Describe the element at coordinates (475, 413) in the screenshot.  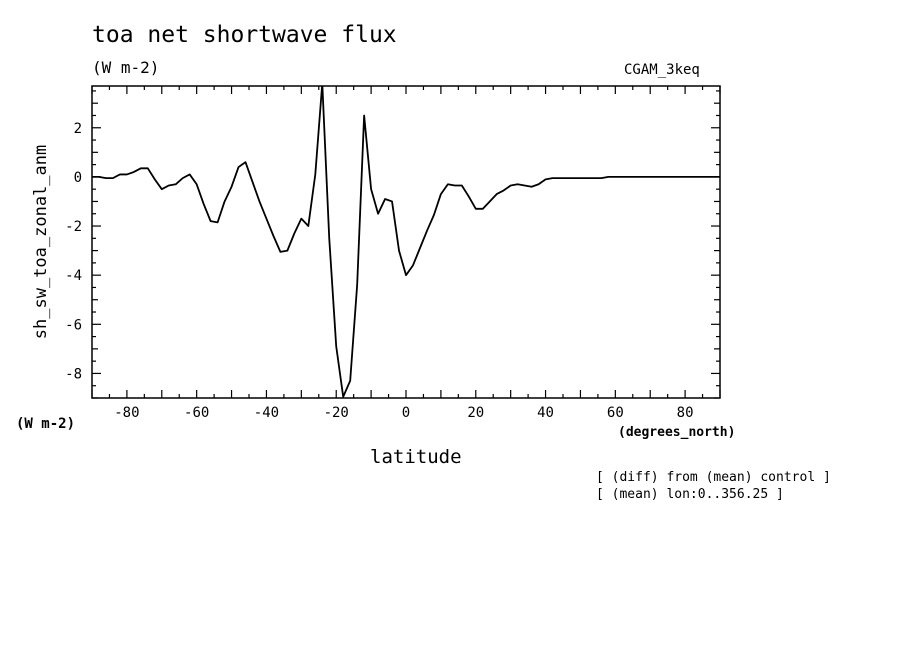
I see `x-tick-label: 20` at that location.